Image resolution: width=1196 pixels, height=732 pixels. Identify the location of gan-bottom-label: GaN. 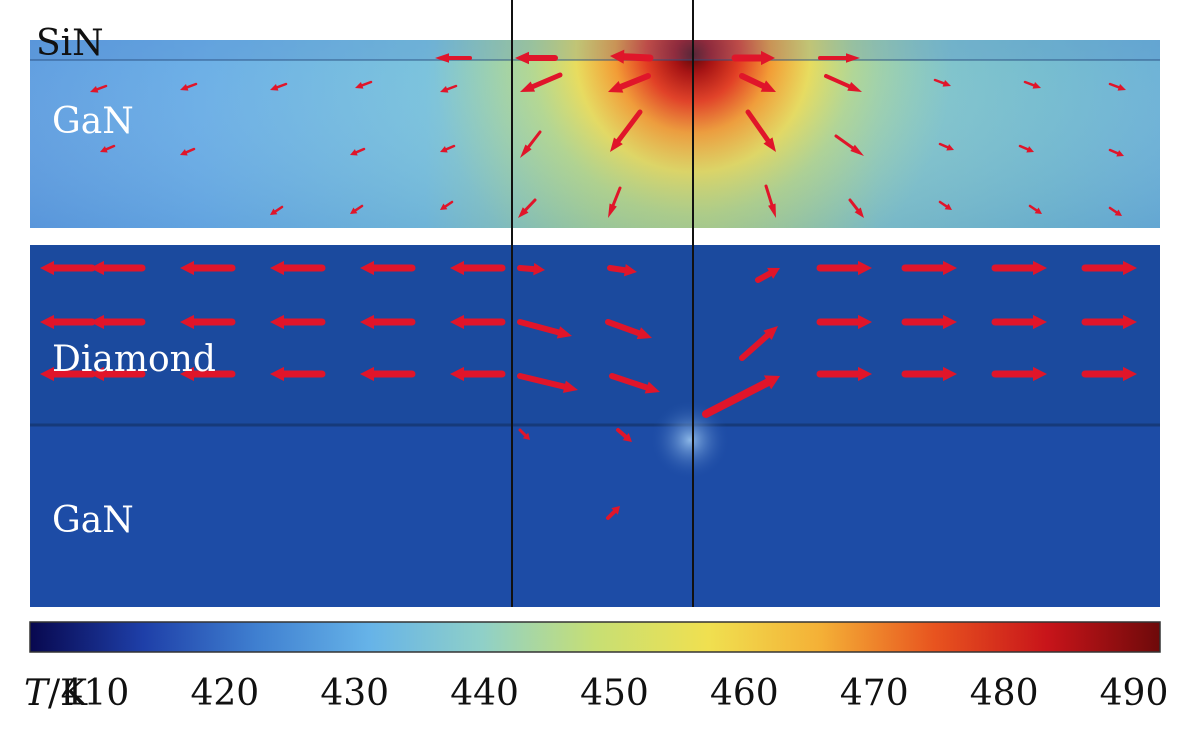
(93, 520).